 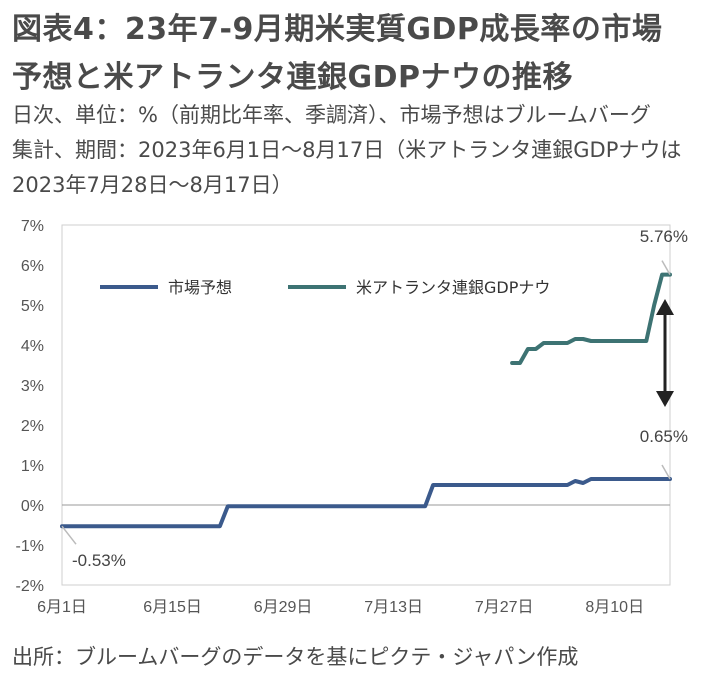 I want to click on title-line-1: 図表4：23年7-9月期米実質GDP成長率の市場, so click(x=337, y=29).